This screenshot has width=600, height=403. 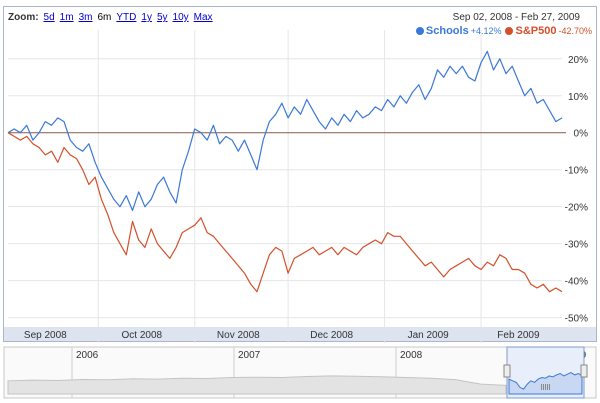 I want to click on zoom-ytd: YTD, so click(x=126, y=17).